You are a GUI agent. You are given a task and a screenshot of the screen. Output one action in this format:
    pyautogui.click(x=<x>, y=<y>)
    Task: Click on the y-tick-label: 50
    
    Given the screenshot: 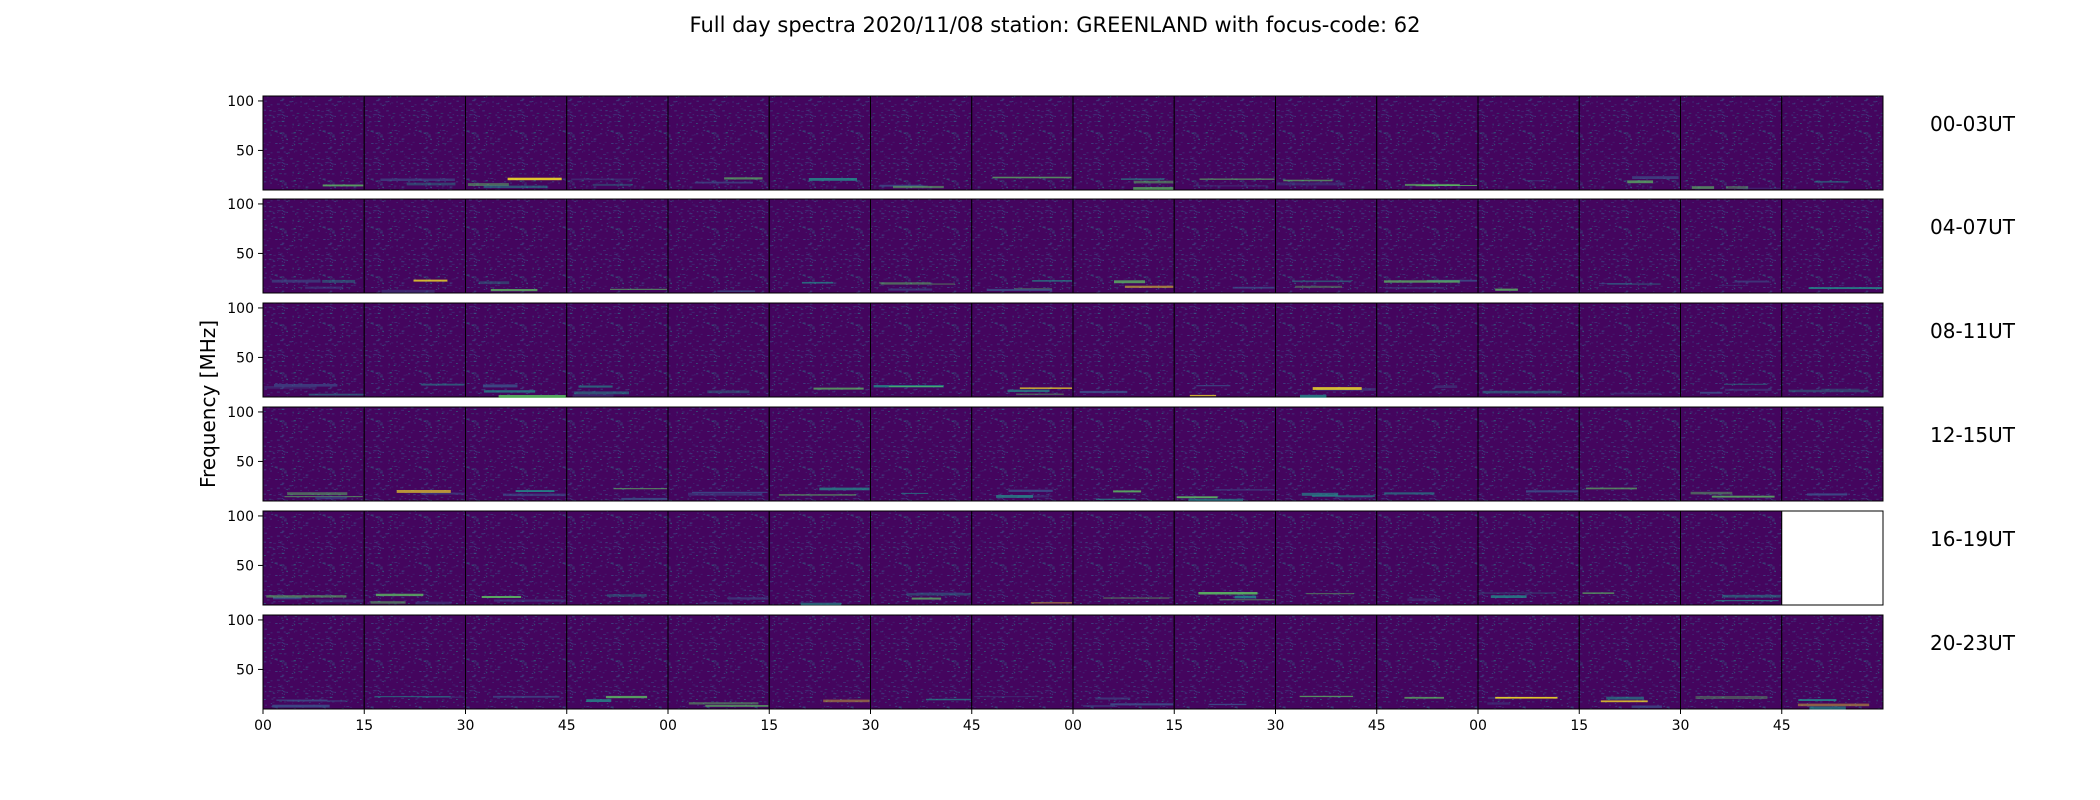 What is the action you would take?
    pyautogui.click(x=245, y=566)
    